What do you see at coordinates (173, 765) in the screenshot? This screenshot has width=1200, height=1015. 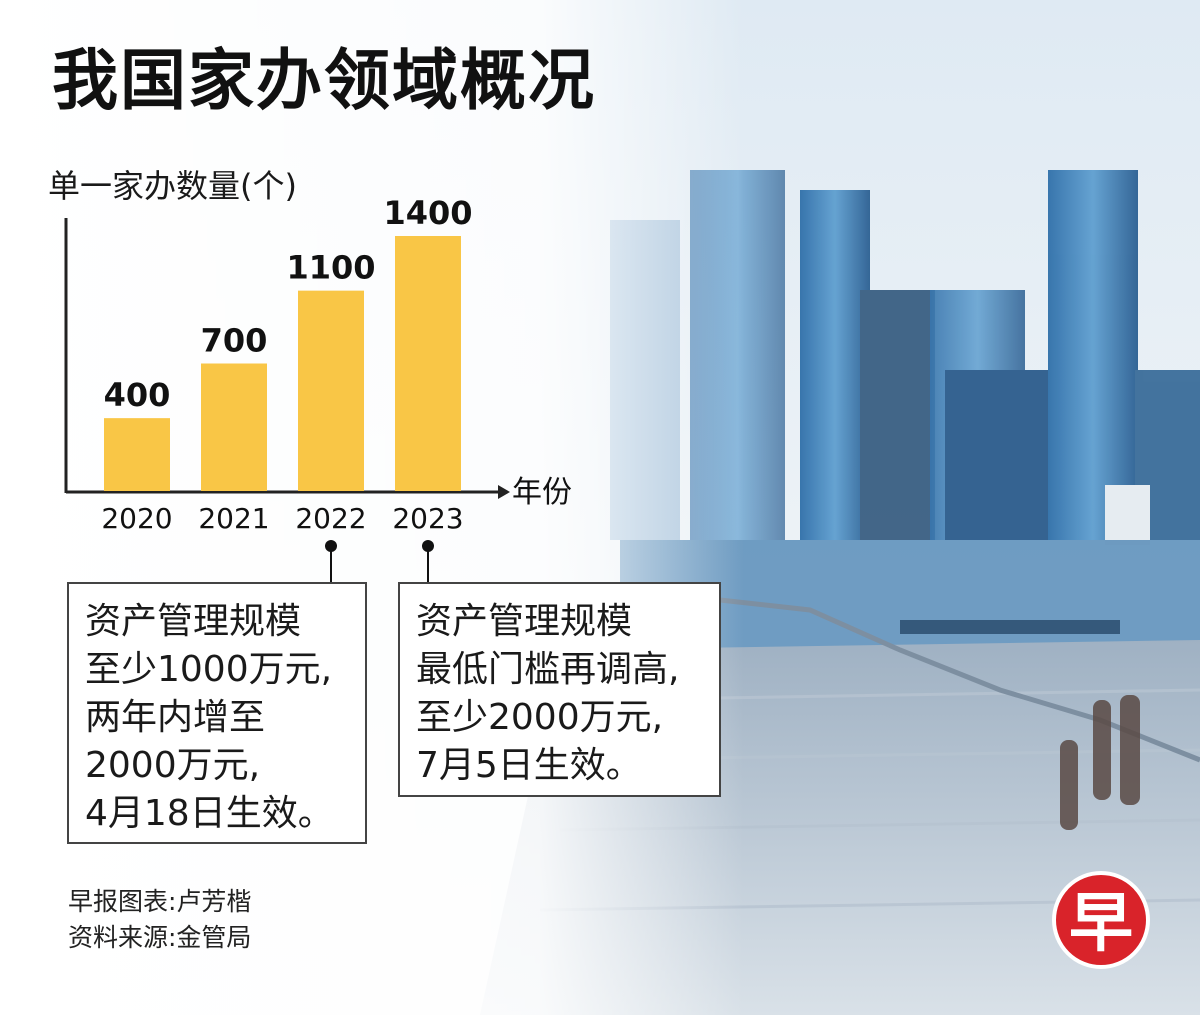 I see `callout-line: 2000万元,` at bounding box center [173, 765].